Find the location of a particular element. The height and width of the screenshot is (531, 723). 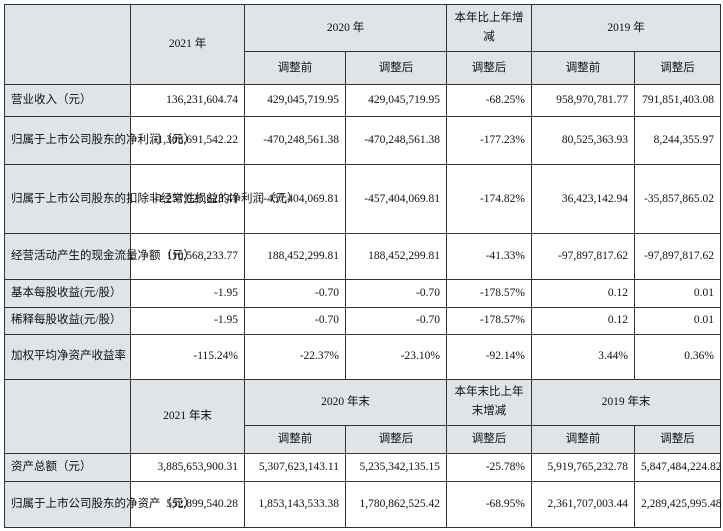

cell-2020-after: -23.10% is located at coordinates (396, 356).